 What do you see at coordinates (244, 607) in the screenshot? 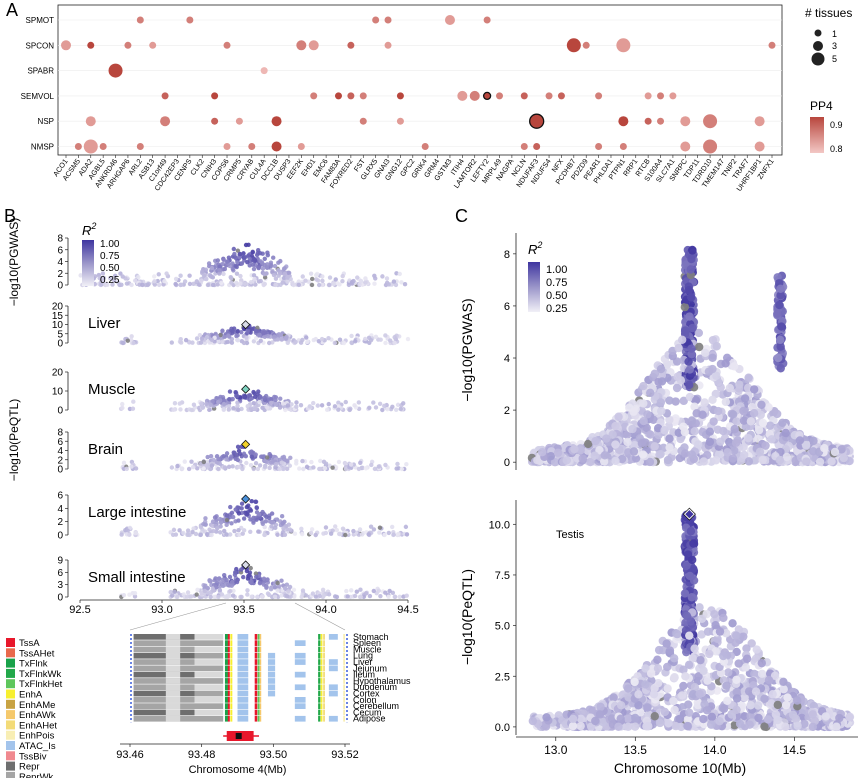
I see `panel-b-xaxis: 92.5 93.0 93.5 94.0 94.5` at bounding box center [244, 607].